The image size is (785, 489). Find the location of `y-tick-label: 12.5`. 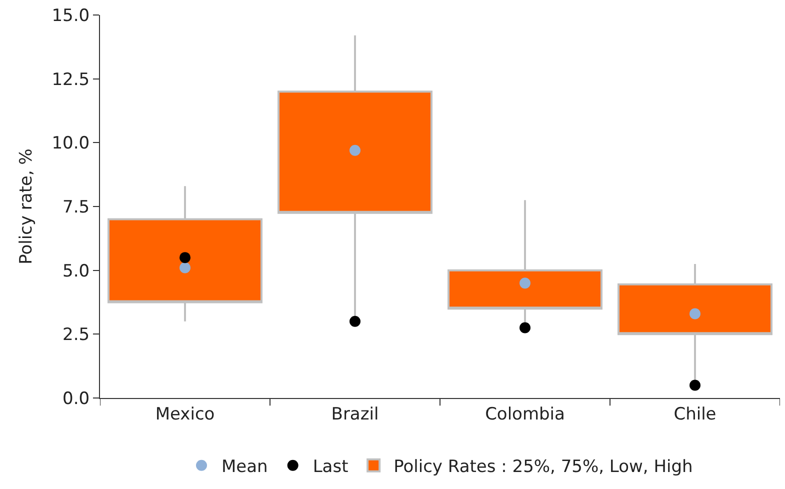

y-tick-label: 12.5 is located at coordinates (71, 80).